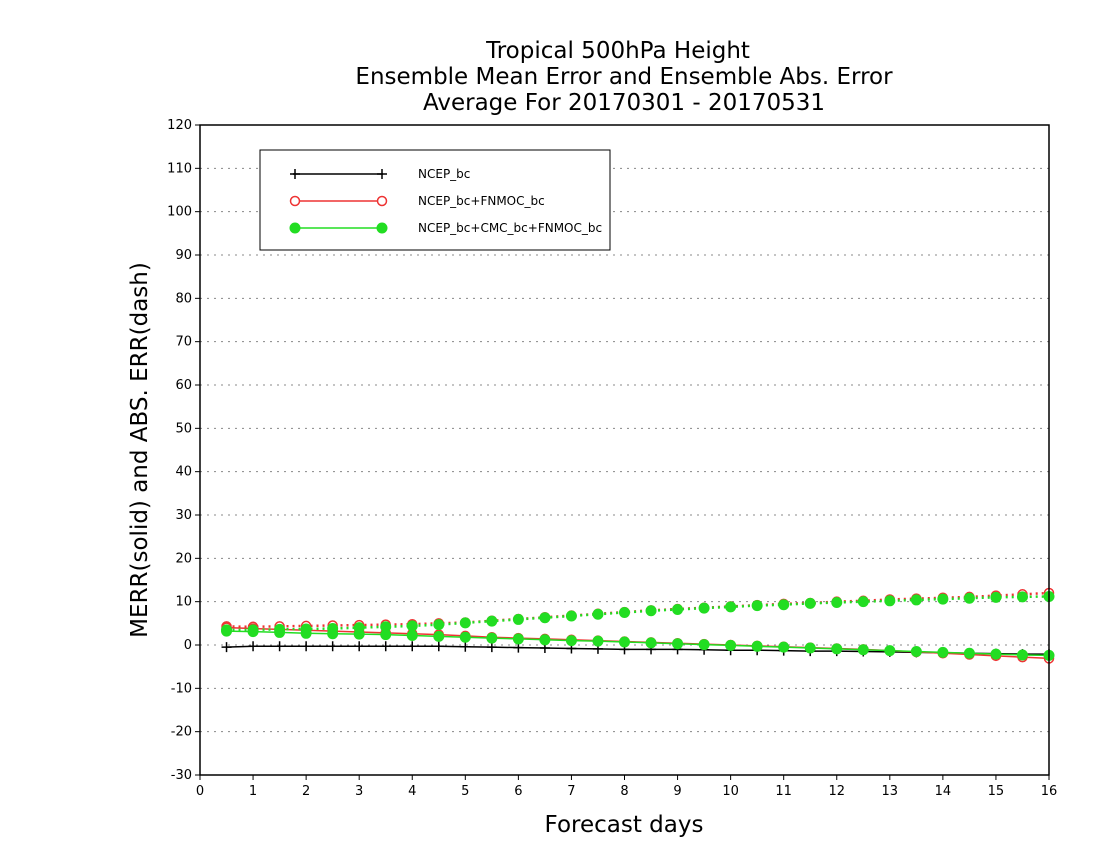  I want to click on x-tick-label: 6, so click(518, 791).